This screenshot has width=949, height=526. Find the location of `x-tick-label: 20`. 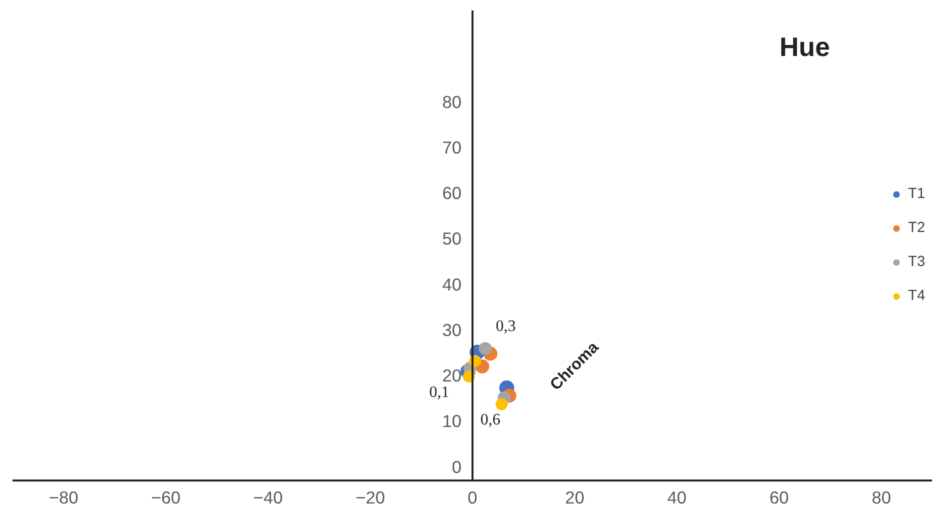

x-tick-label: 20 is located at coordinates (574, 498).